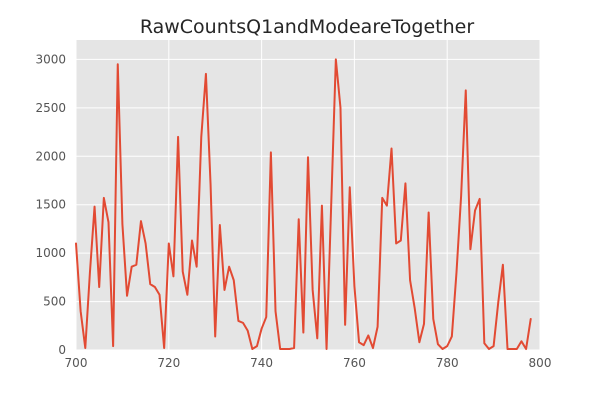 The image size is (600, 400). What do you see at coordinates (307, 27) in the screenshot?
I see `chart-title: RawCountsQ1andModeareTogether` at bounding box center [307, 27].